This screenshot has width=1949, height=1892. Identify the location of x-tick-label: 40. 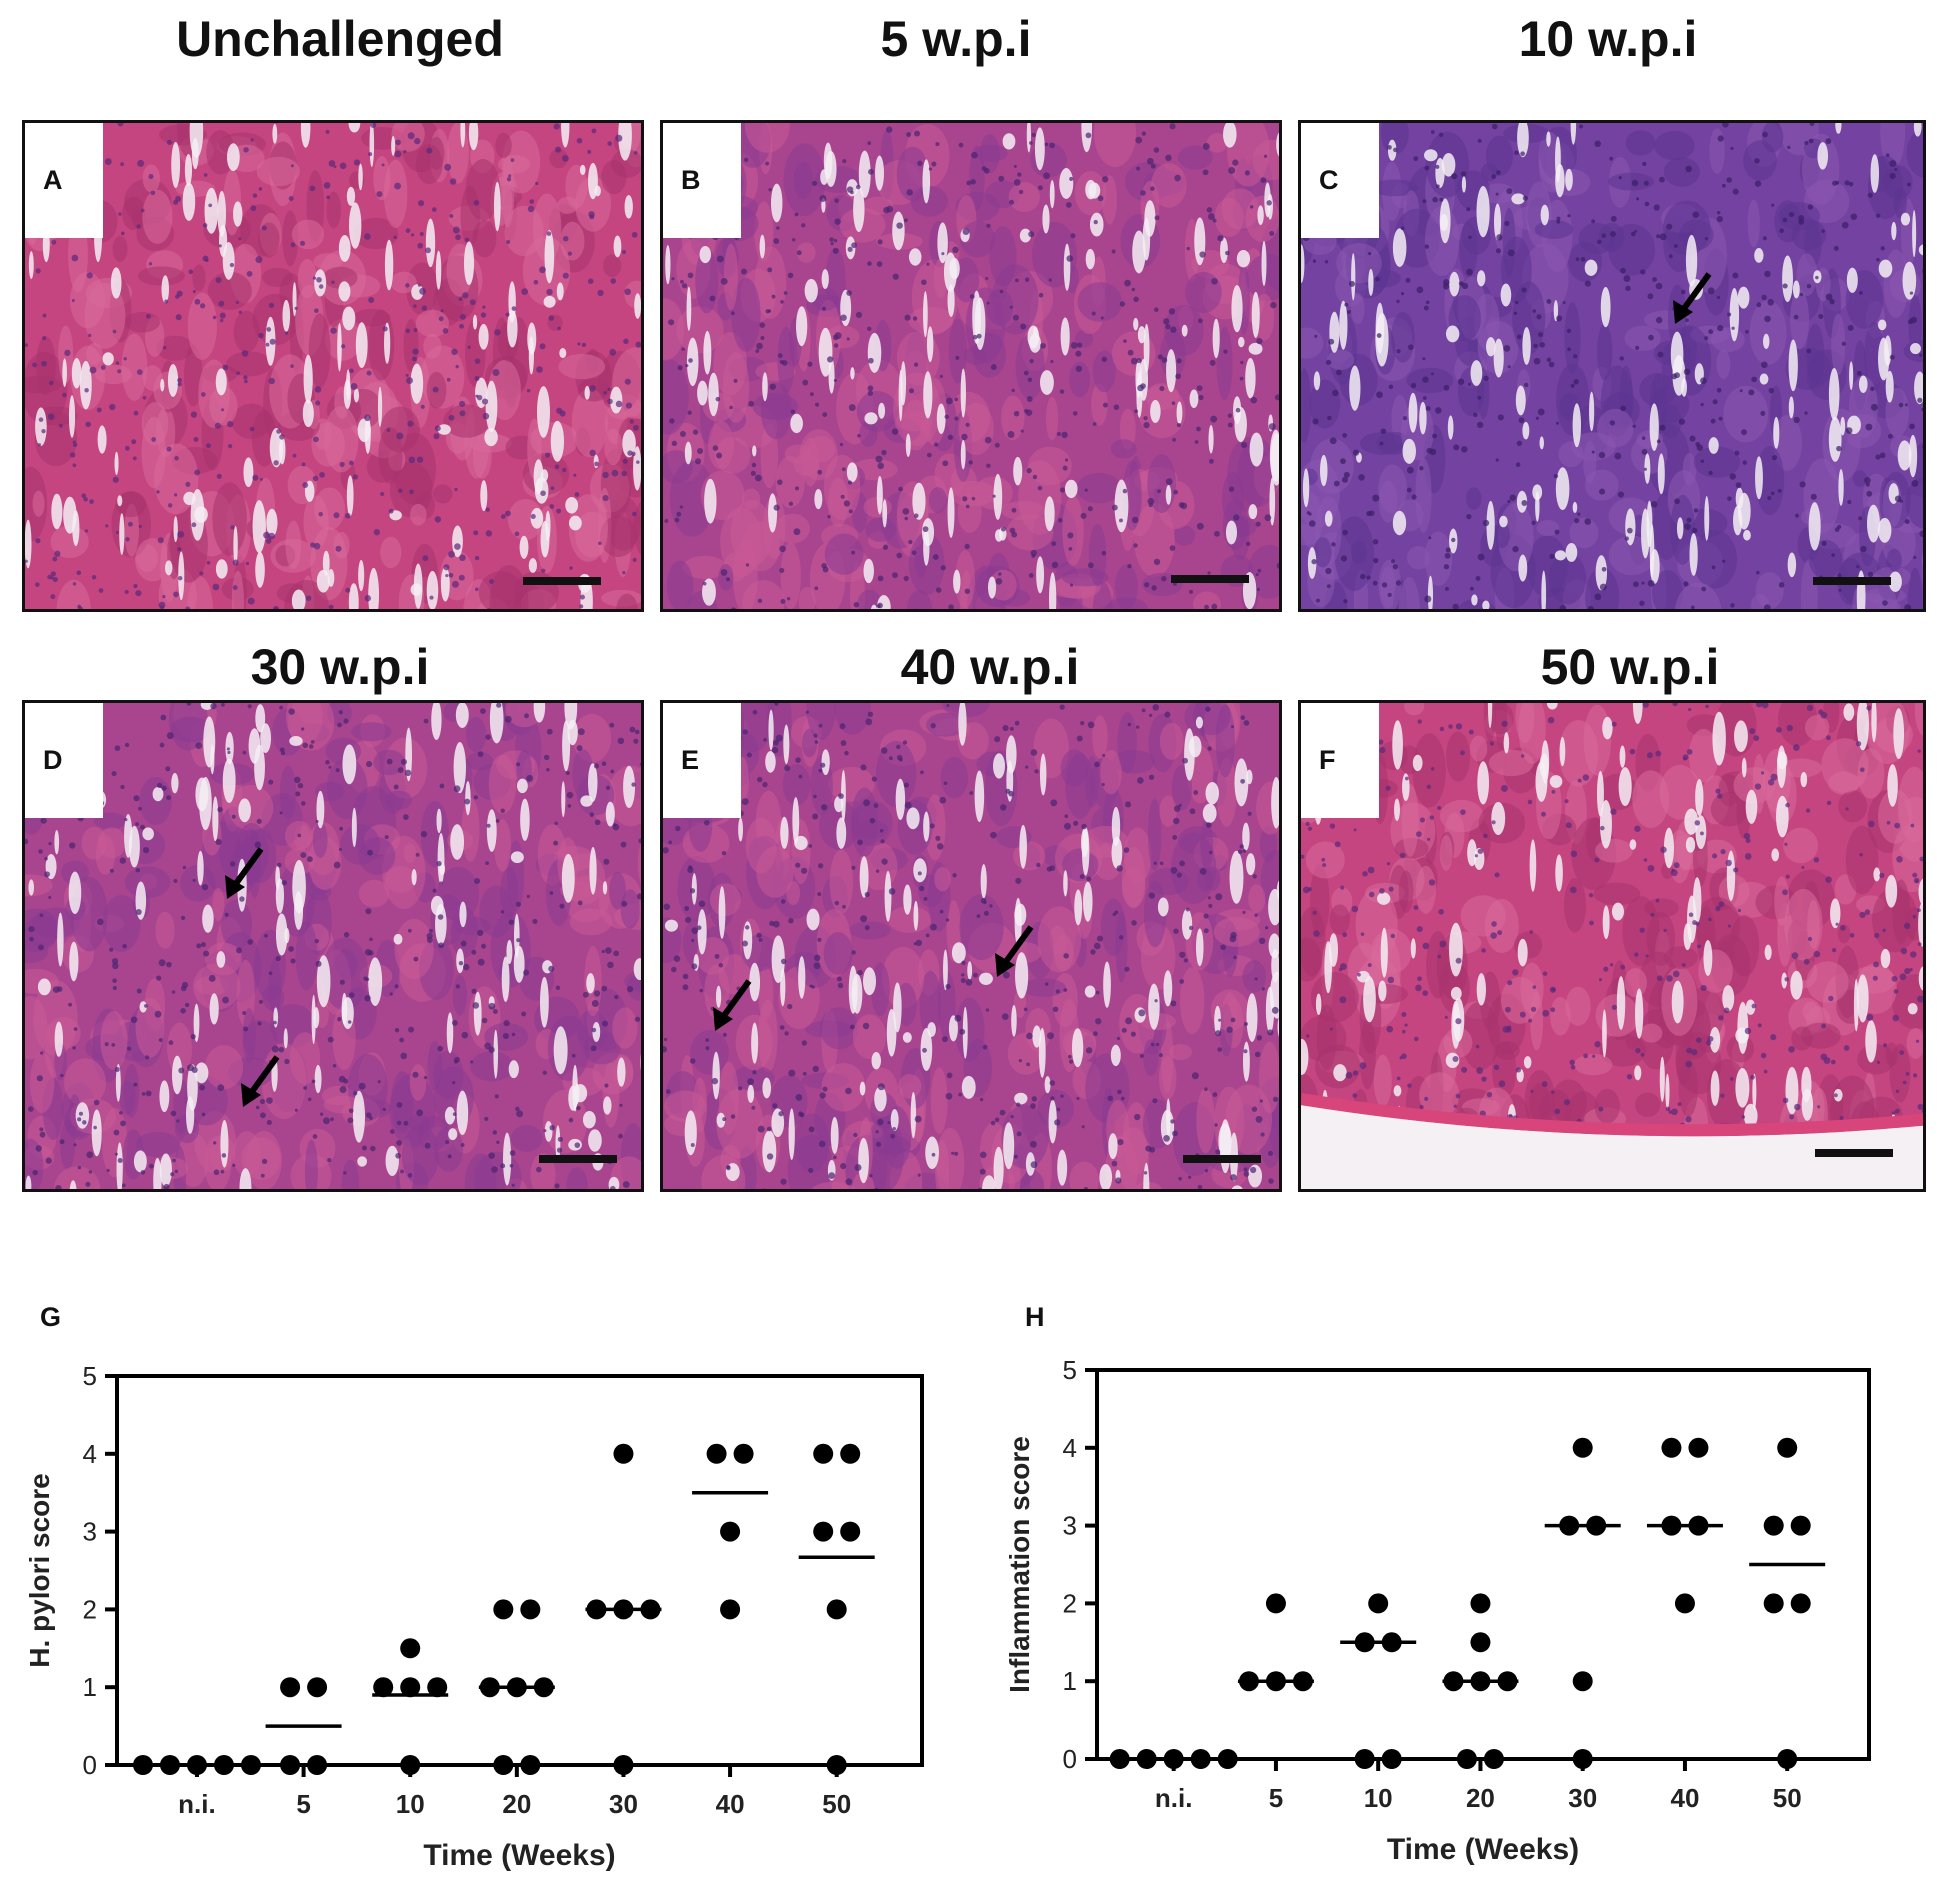
(730, 1804).